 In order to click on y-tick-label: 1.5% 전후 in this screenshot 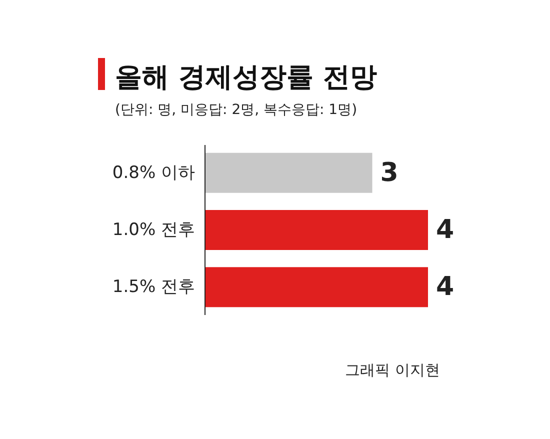, I will do `click(153, 287)`.